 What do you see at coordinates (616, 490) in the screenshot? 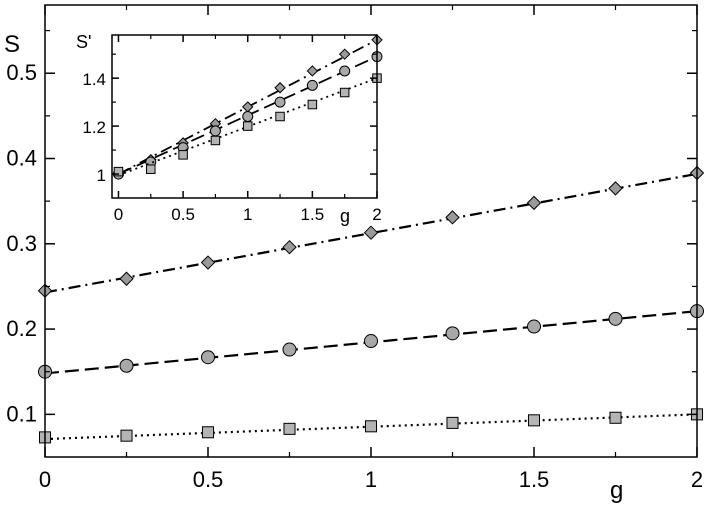
I see `main-x-axis-title: g` at bounding box center [616, 490].